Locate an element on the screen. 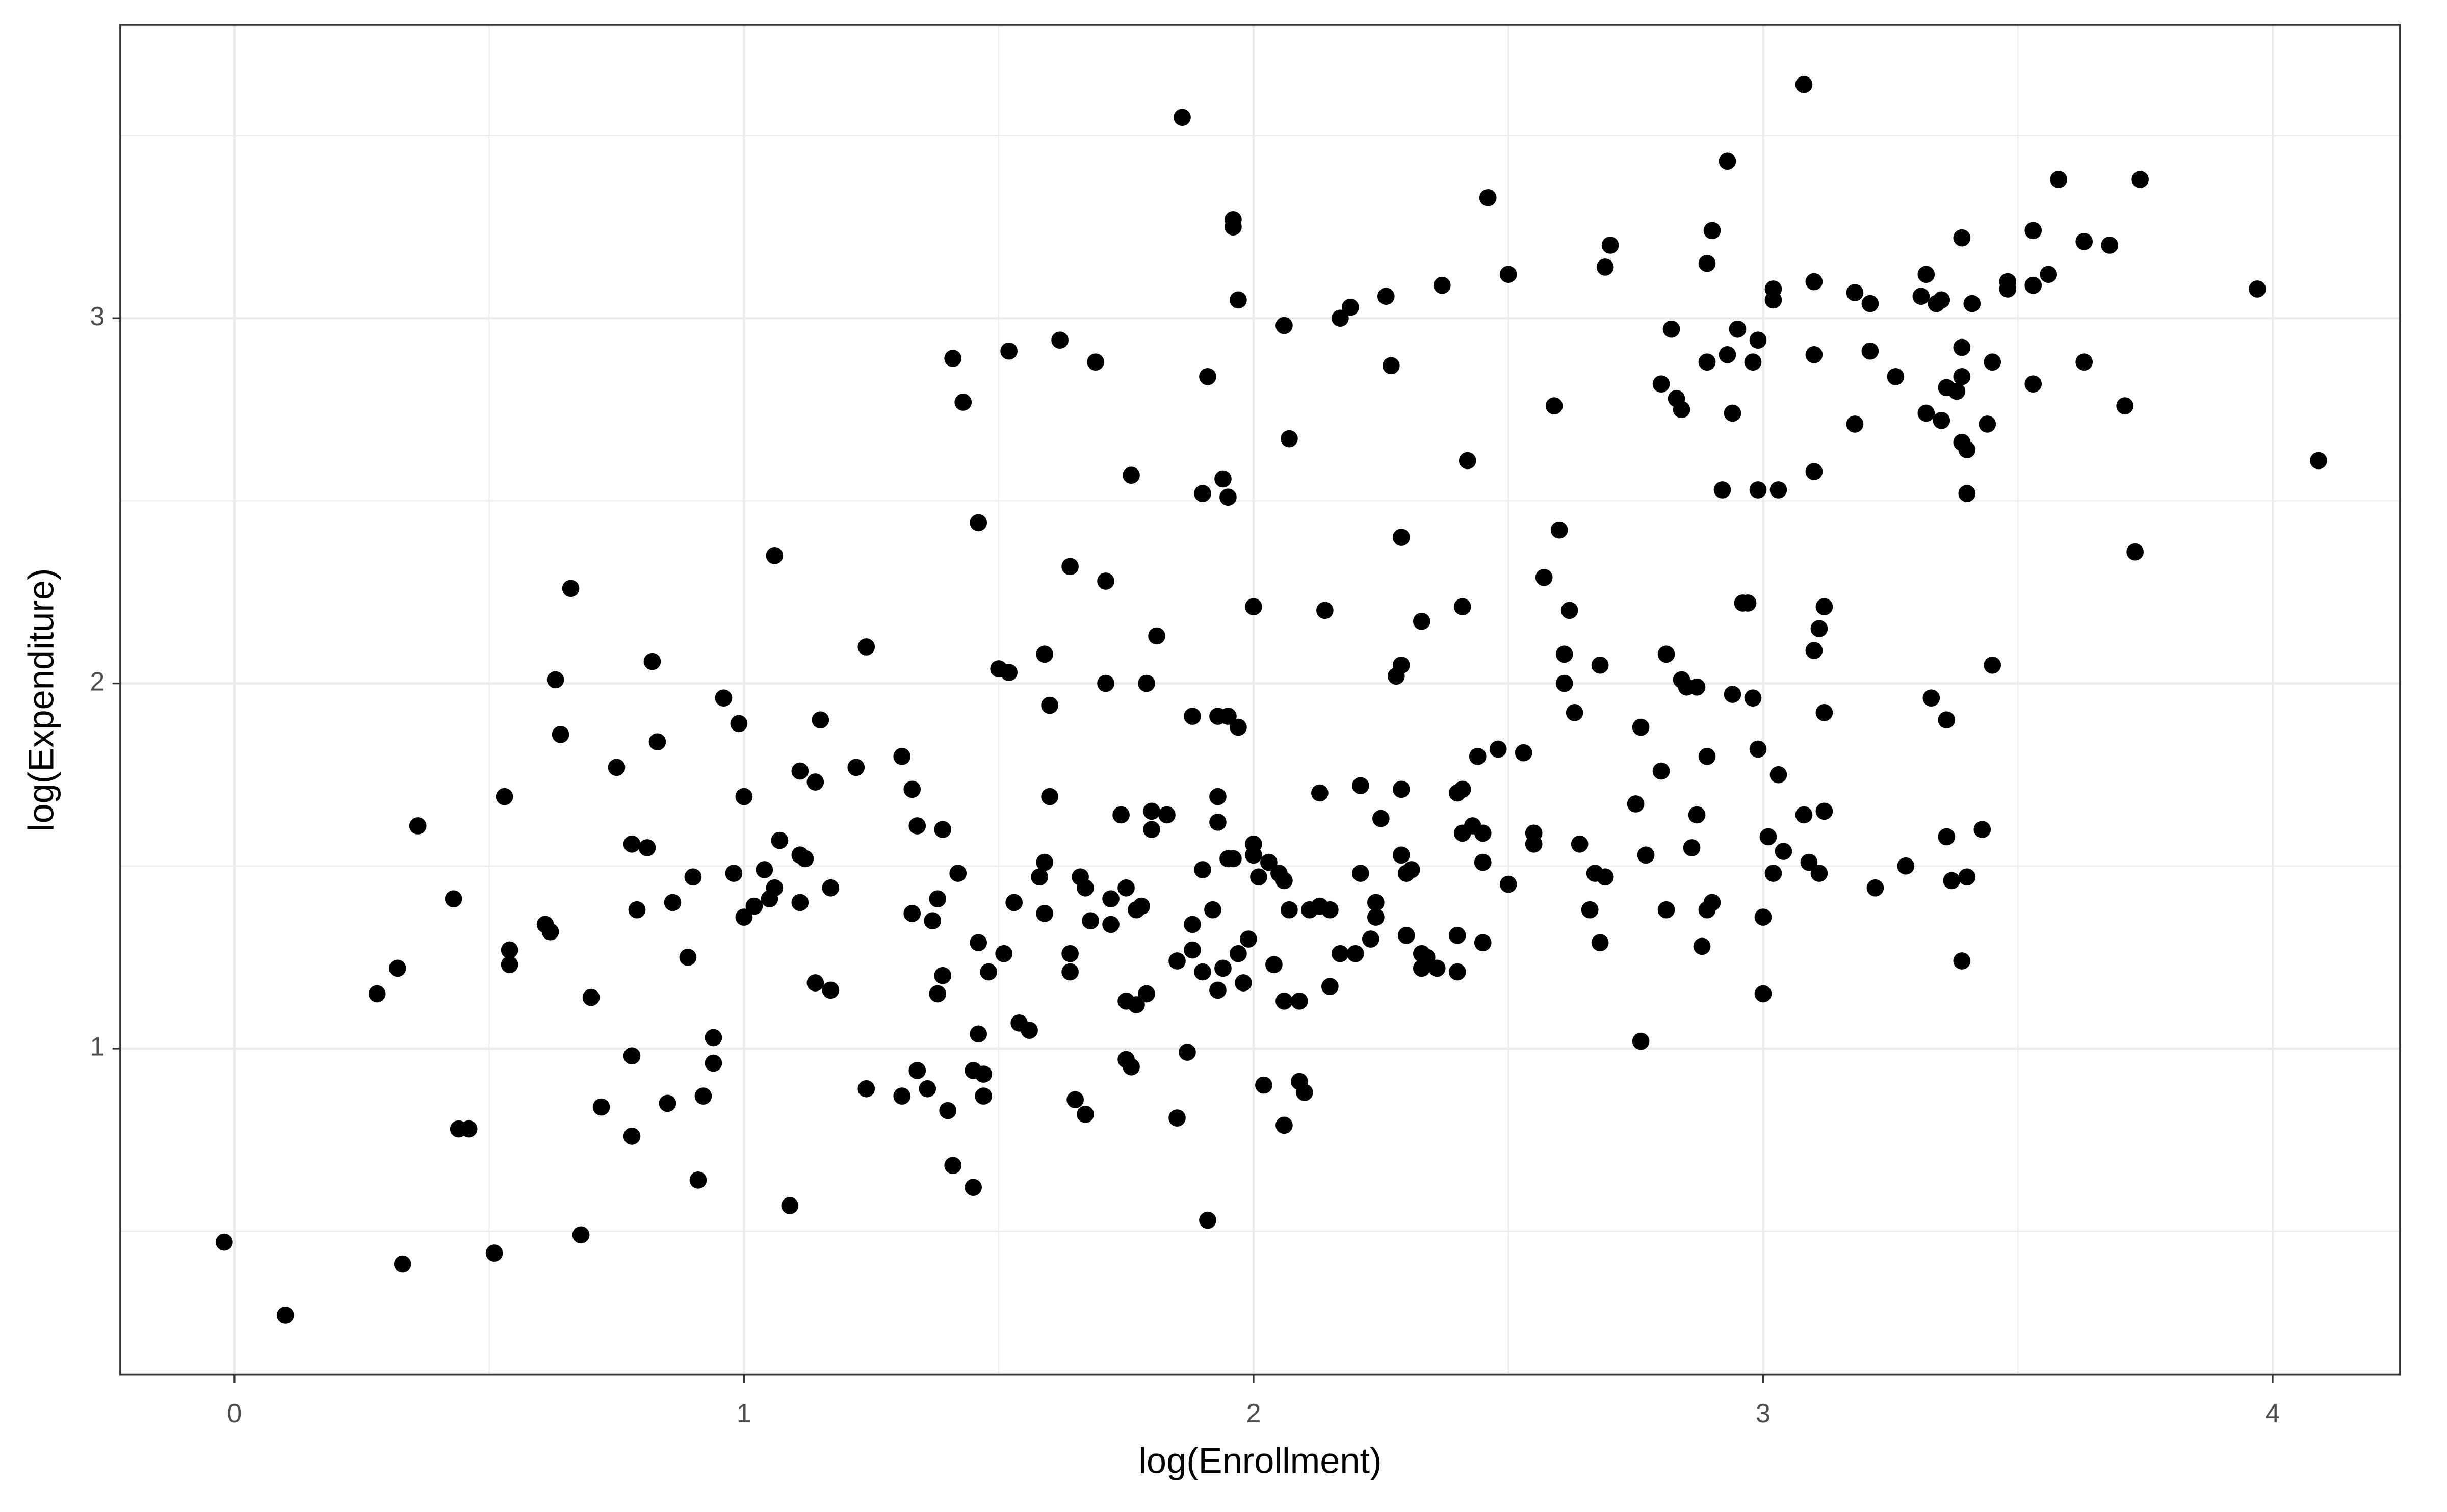 This screenshot has width=2447, height=1512. x-tick-label: 2 is located at coordinates (1253, 1413).